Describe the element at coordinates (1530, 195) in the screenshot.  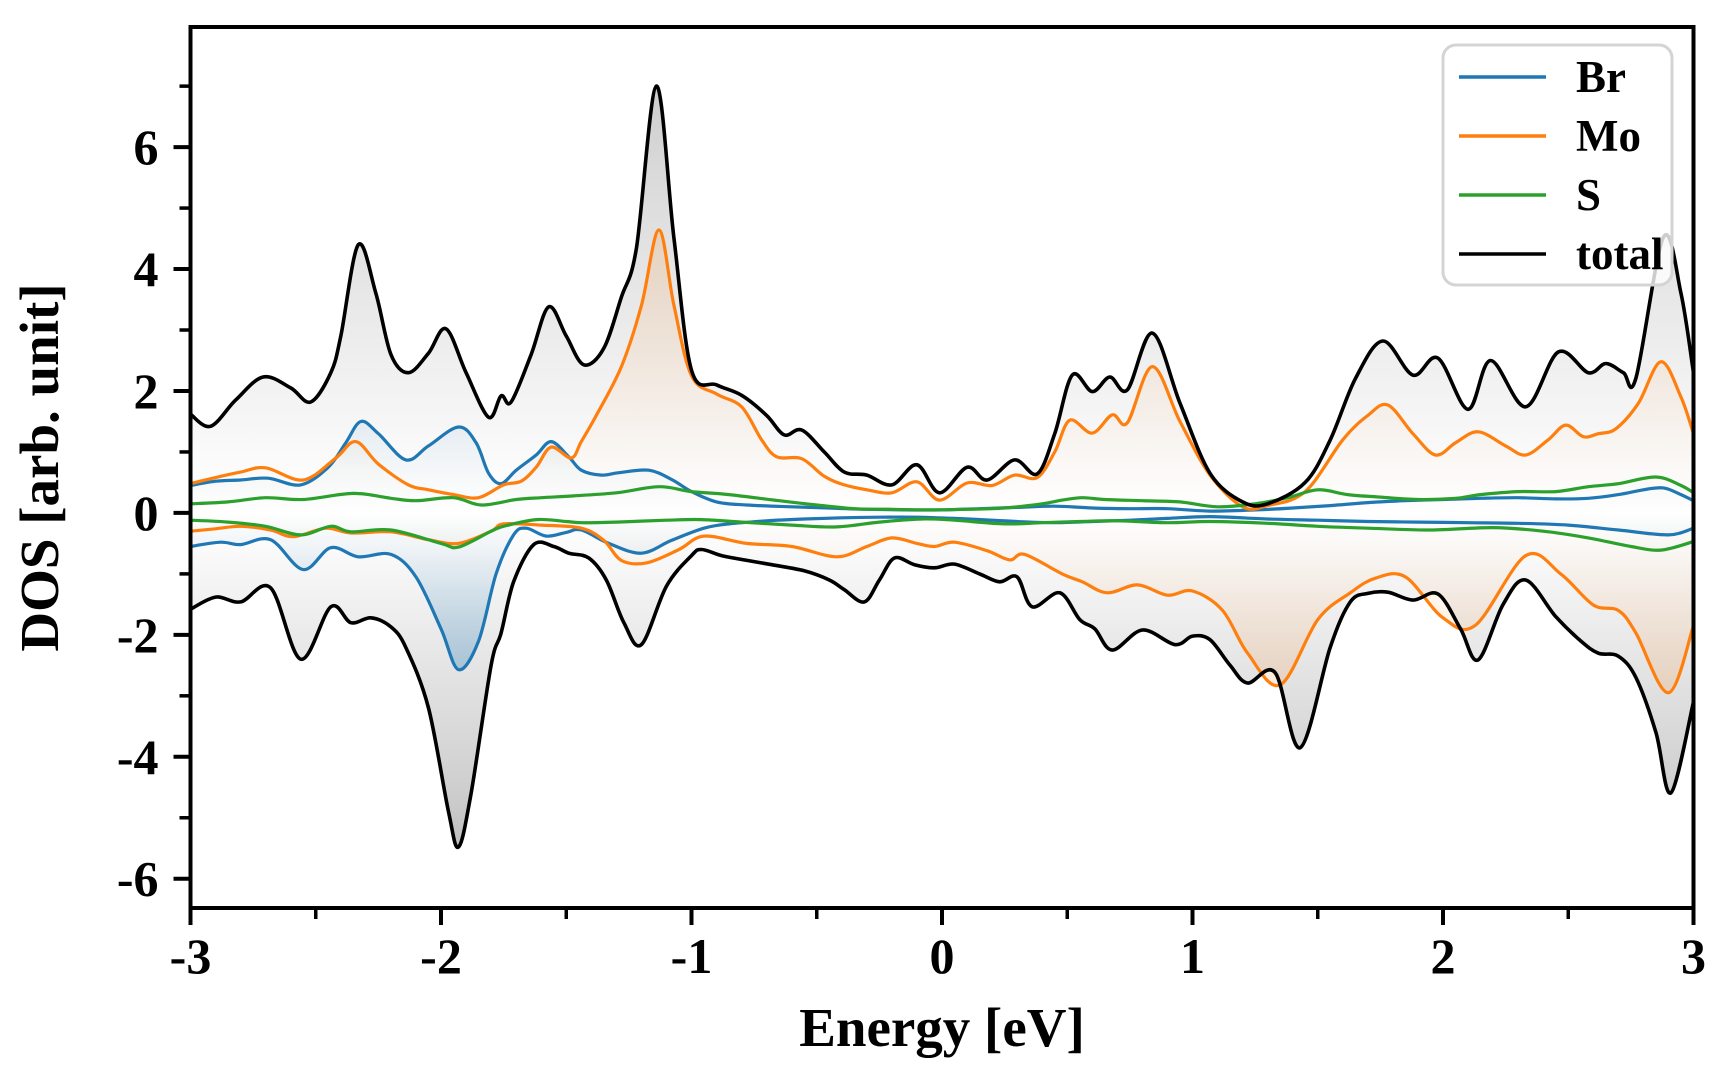
I see `legend-item-s: S` at that location.